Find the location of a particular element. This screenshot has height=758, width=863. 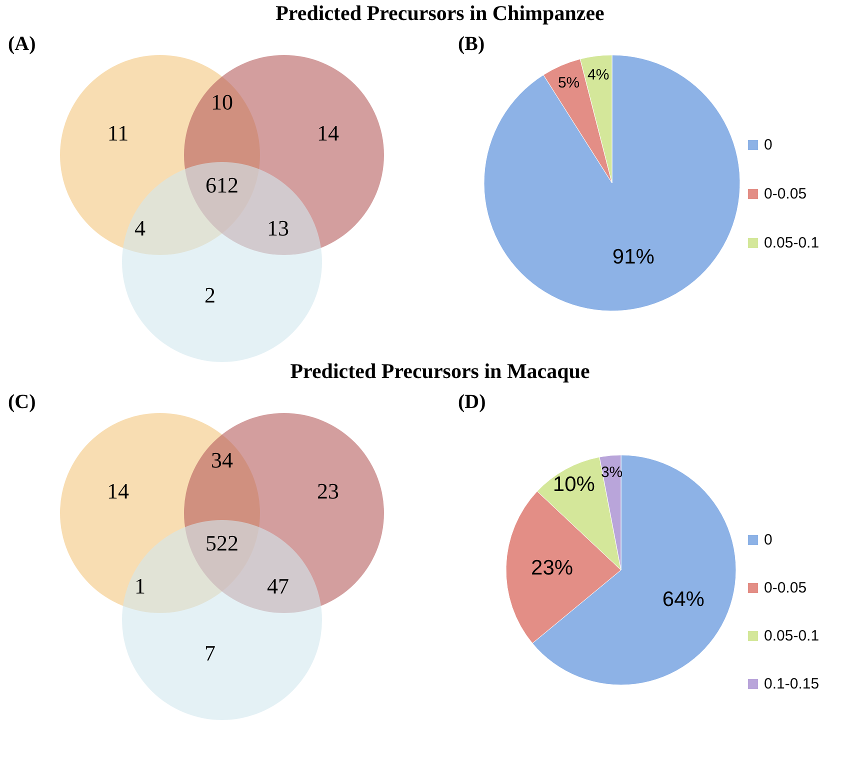

text: 4 is located at coordinates (140, 228).